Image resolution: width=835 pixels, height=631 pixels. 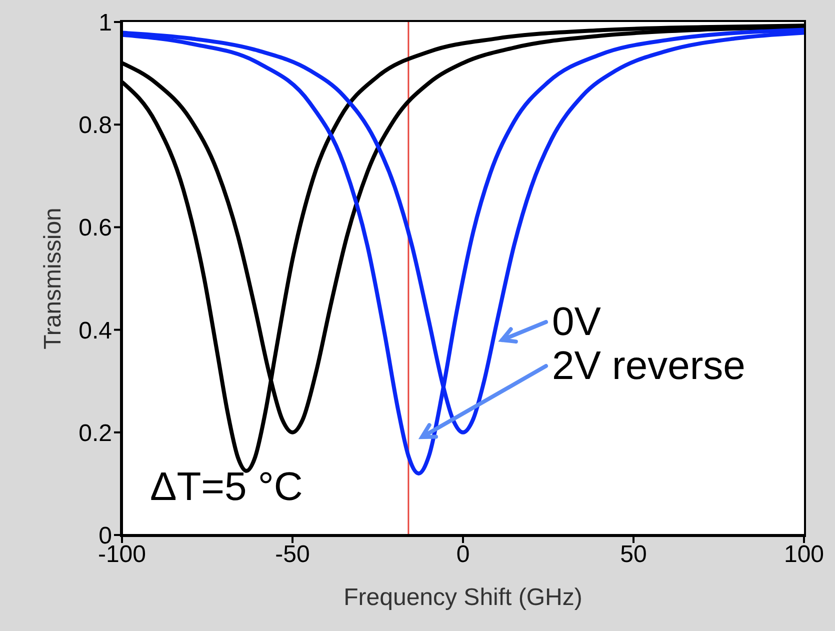 I want to click on x-tick-label: 50, so click(x=633, y=554).